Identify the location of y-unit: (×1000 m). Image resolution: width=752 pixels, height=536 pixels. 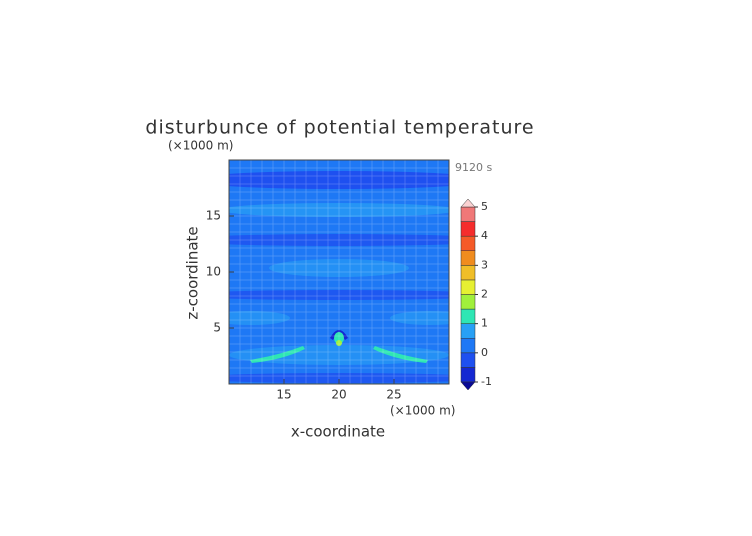
(200, 146).